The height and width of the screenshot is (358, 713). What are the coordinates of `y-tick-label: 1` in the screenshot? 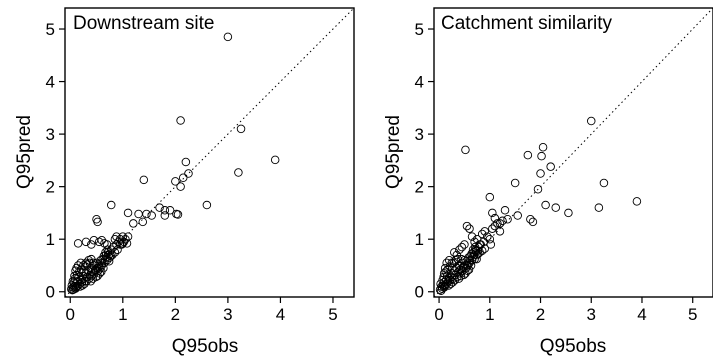 It's located at (419, 239).